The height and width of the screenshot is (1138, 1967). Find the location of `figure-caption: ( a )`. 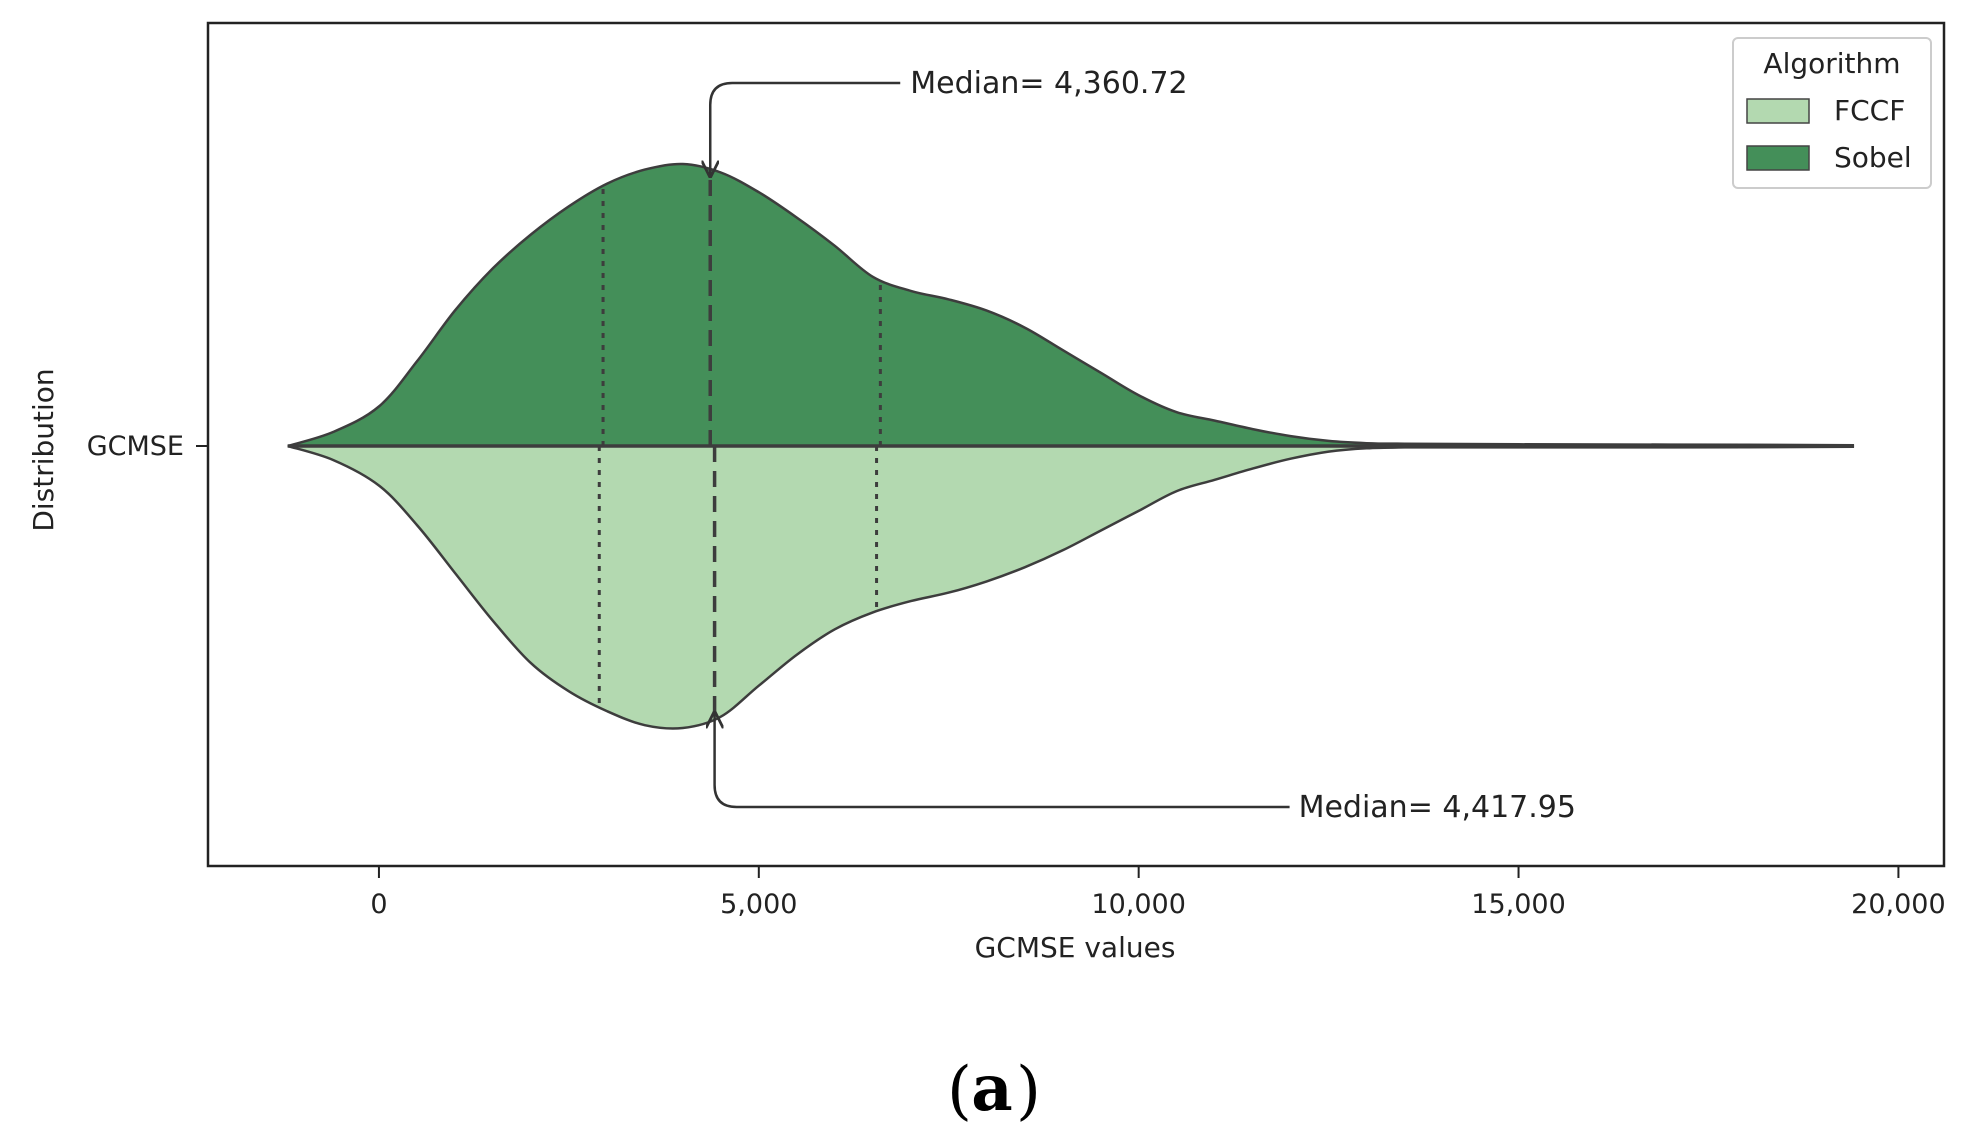

figure-caption: ( a ) is located at coordinates (994, 1089).